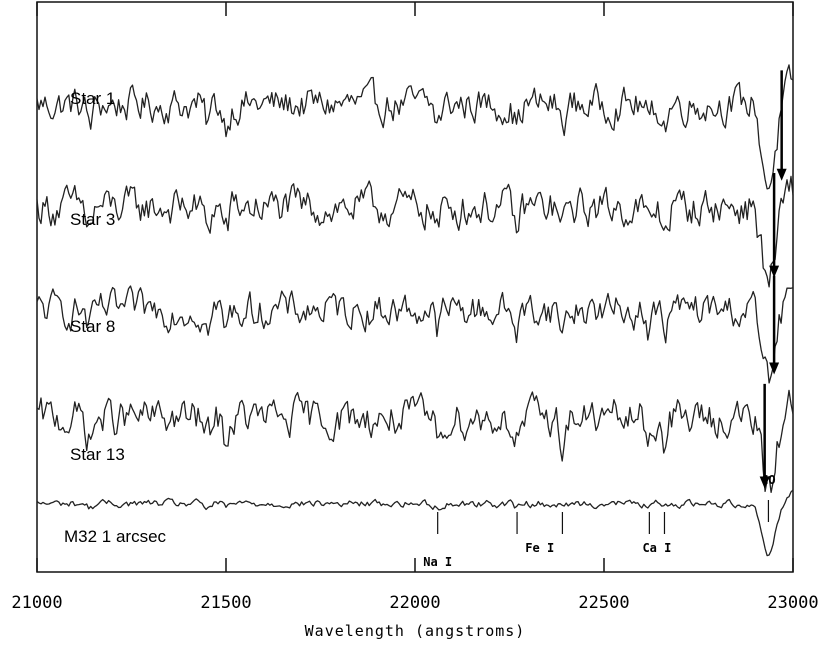 The image size is (830, 647). What do you see at coordinates (415, 631) in the screenshot?
I see `x-axis-label: Wavelength (angstroms)` at bounding box center [415, 631].